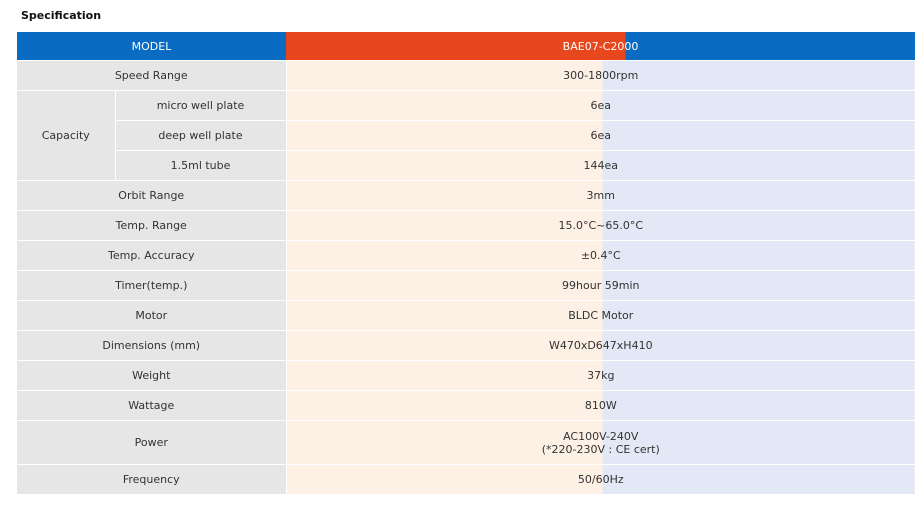  What do you see at coordinates (152, 195) in the screenshot?
I see `row-label-orbit-range: Orbit Range` at bounding box center [152, 195].